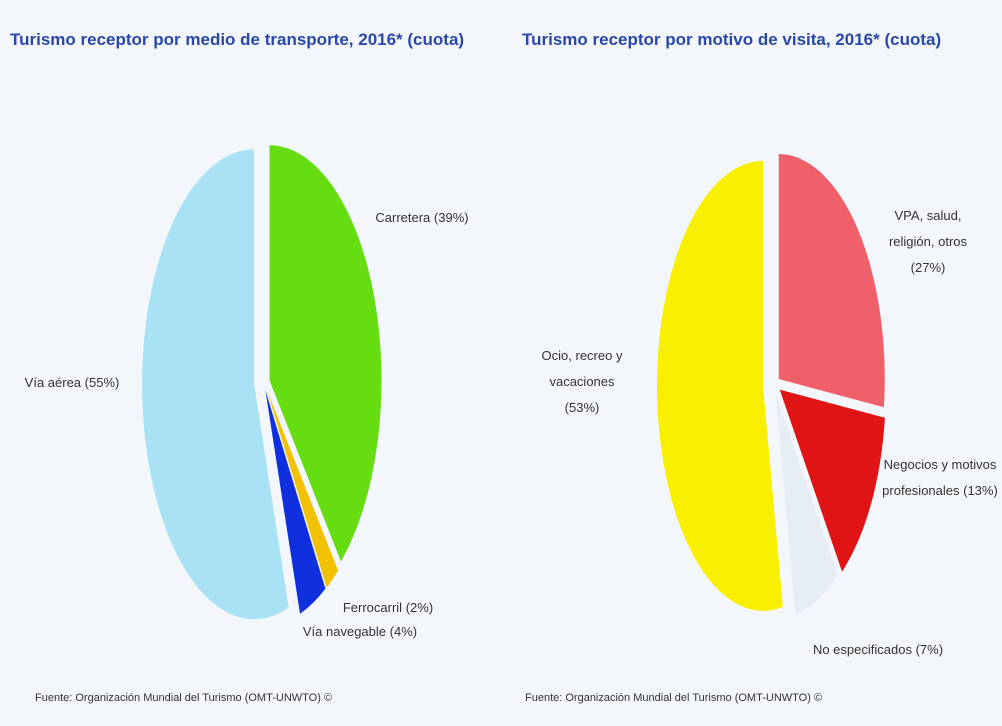 The height and width of the screenshot is (726, 1002). I want to click on category-name: Ocio, recreo y vacaciones, so click(582, 368).